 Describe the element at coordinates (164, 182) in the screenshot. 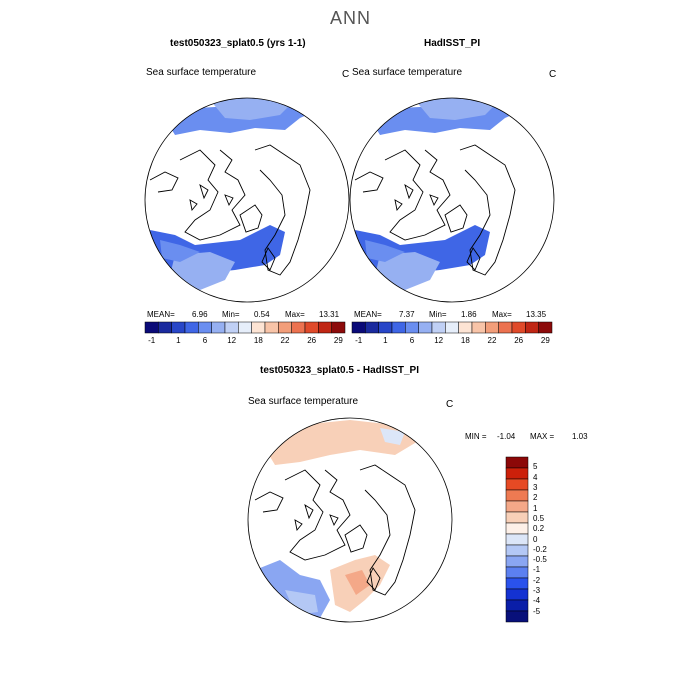

I see `left-coastline-alaska` at that location.